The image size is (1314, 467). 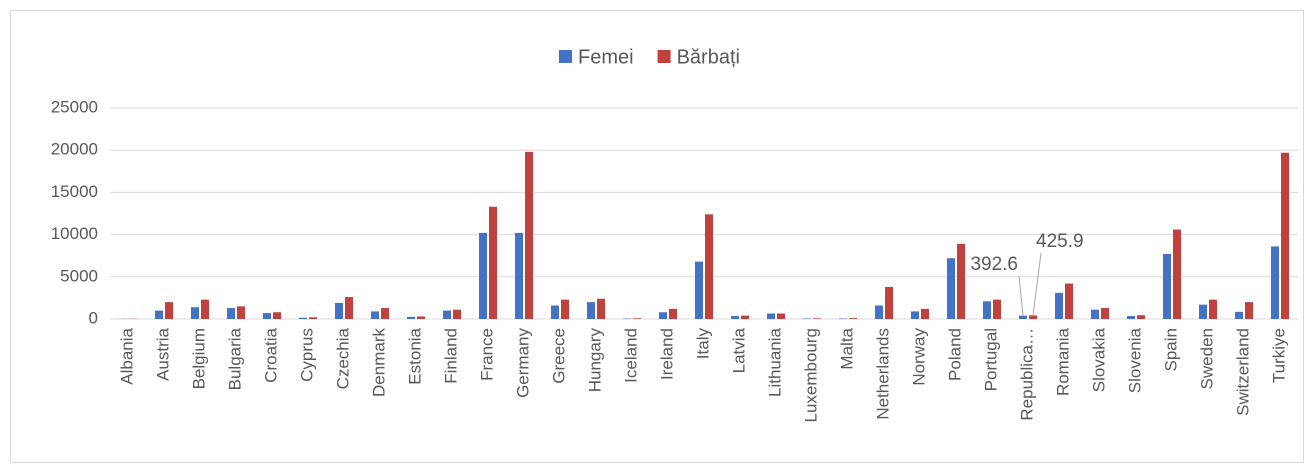 What do you see at coordinates (74, 106) in the screenshot?
I see `y-tick-label: 25000` at bounding box center [74, 106].